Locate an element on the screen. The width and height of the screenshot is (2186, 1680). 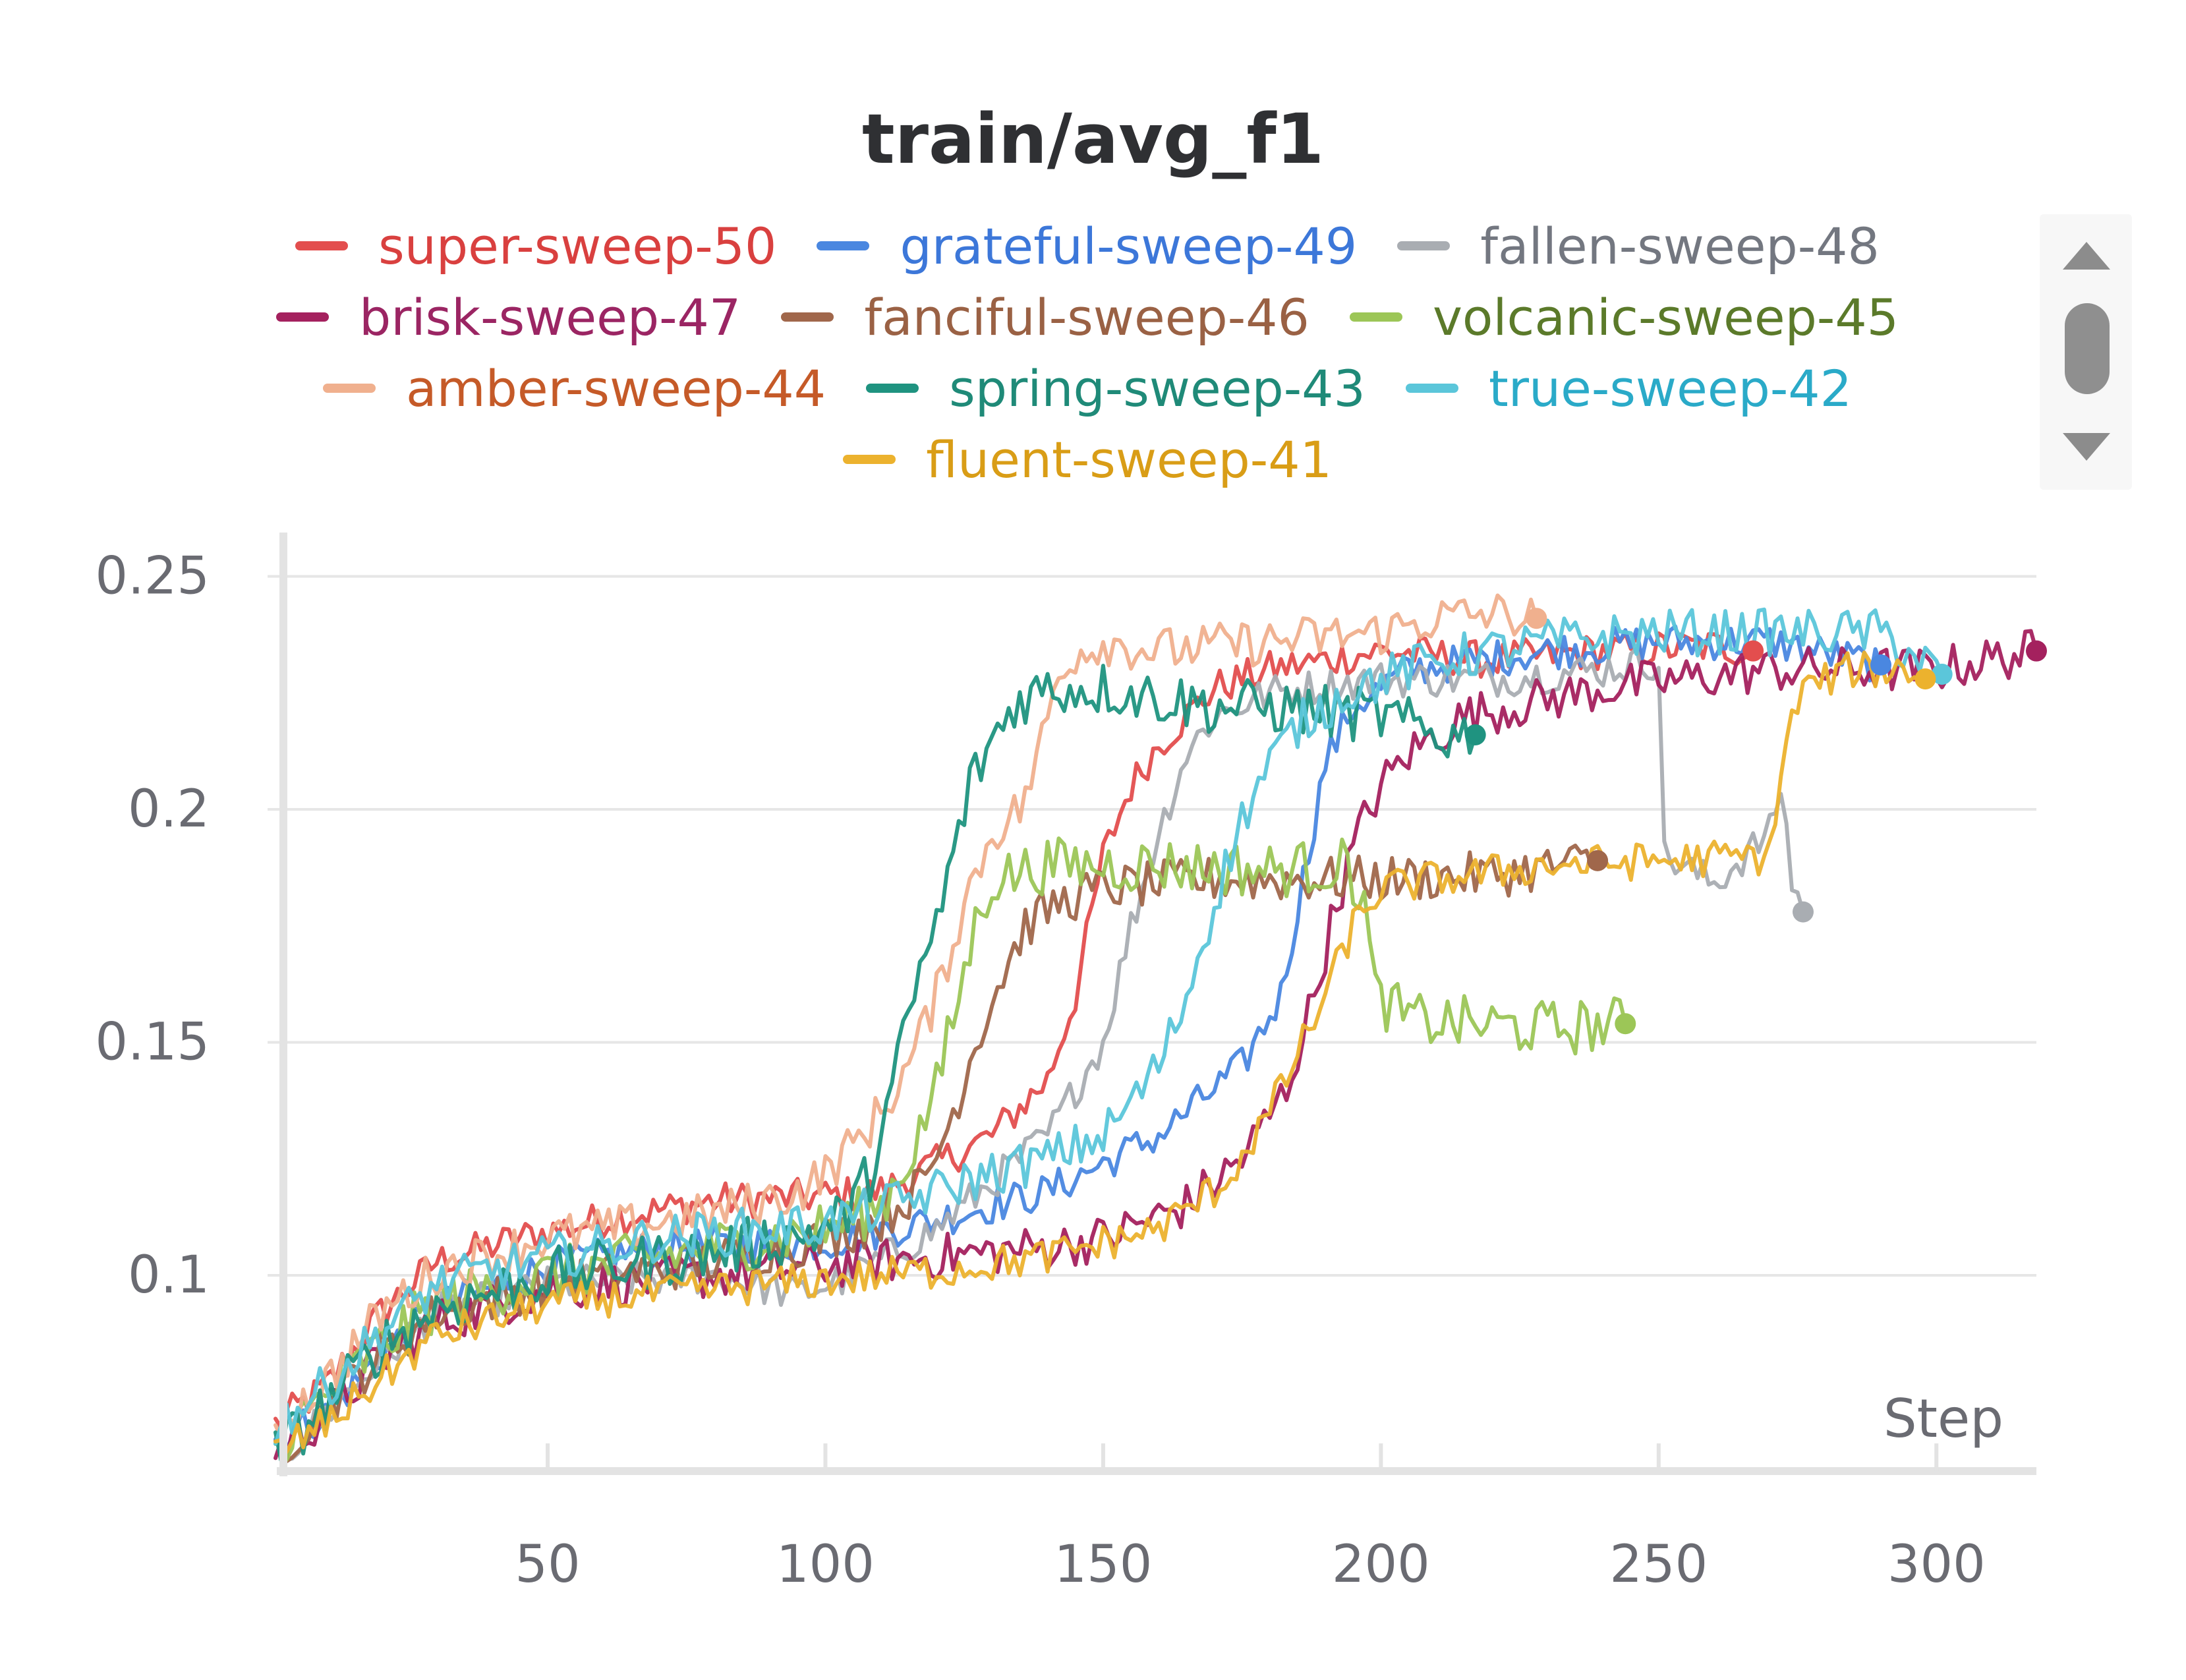
legend-item-grateful-sweep-49: grateful-sweep-49 is located at coordinates (1087, 246).